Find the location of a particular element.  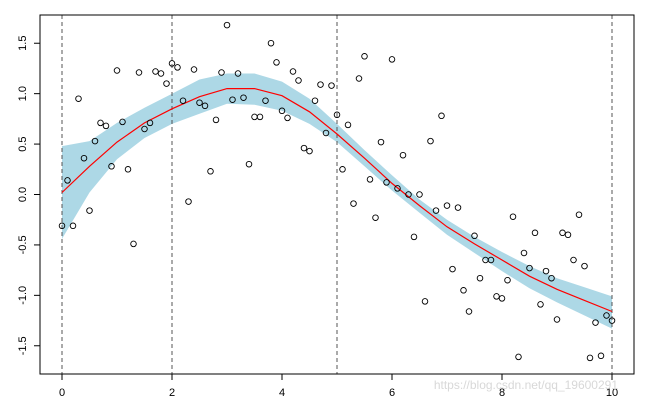

x-tick-label: 4 is located at coordinates (282, 393).